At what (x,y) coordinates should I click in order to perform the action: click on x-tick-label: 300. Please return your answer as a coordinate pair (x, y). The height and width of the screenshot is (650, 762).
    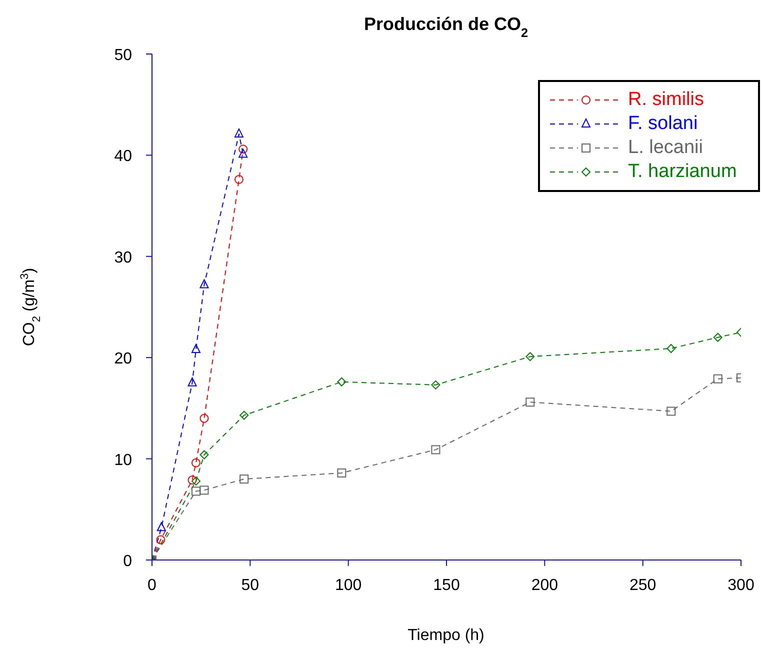
    Looking at the image, I should click on (741, 585).